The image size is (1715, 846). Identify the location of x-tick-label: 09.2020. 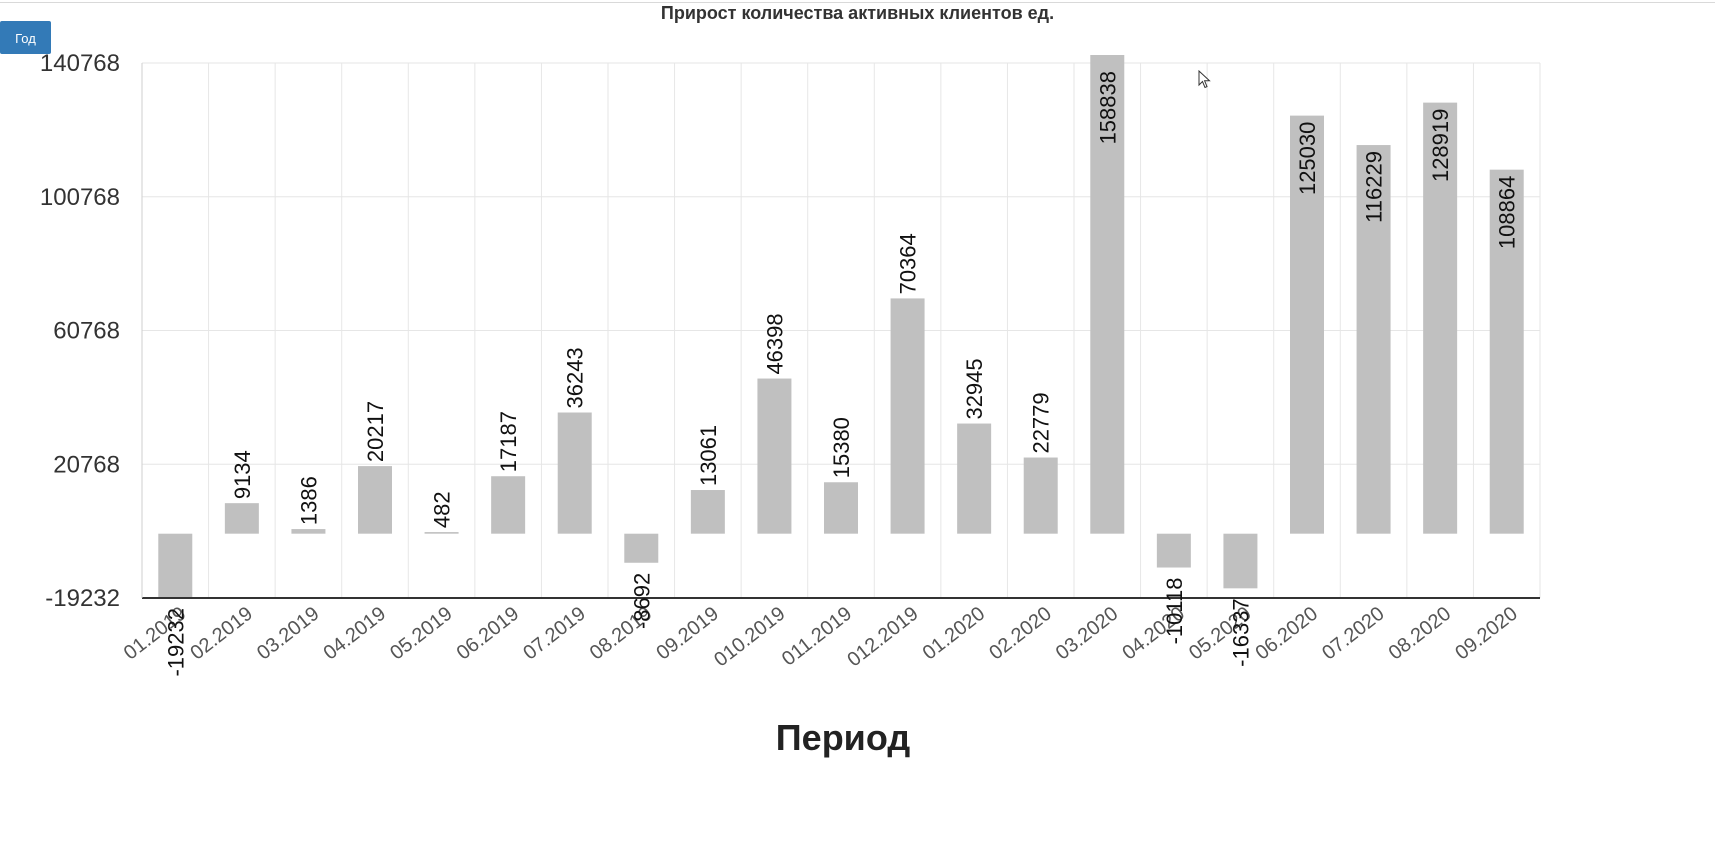
(1486, 634).